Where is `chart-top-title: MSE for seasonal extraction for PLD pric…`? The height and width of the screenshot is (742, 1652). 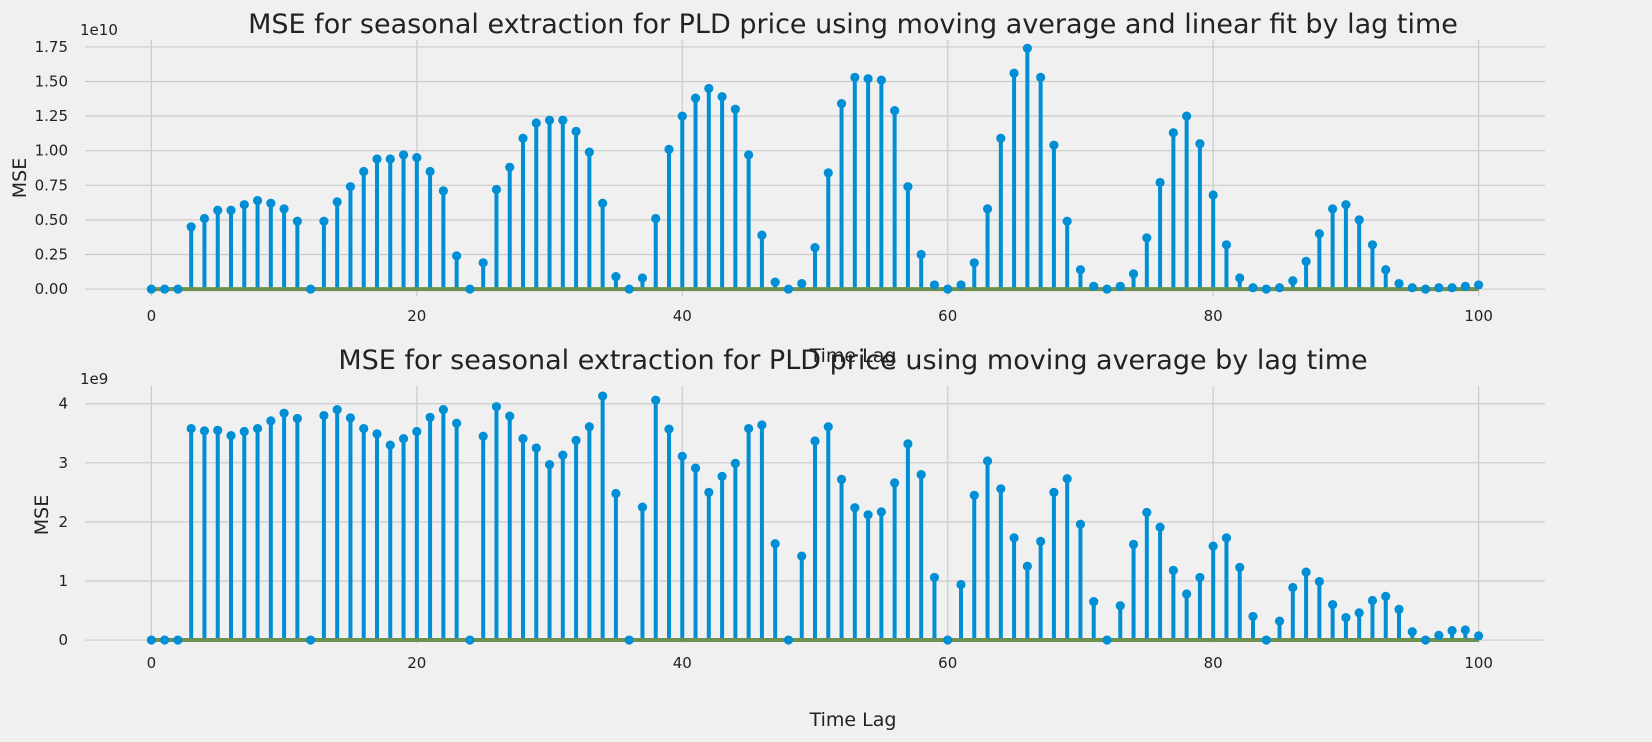
chart-top-title: MSE for seasonal extraction for PLD pric… is located at coordinates (853, 24).